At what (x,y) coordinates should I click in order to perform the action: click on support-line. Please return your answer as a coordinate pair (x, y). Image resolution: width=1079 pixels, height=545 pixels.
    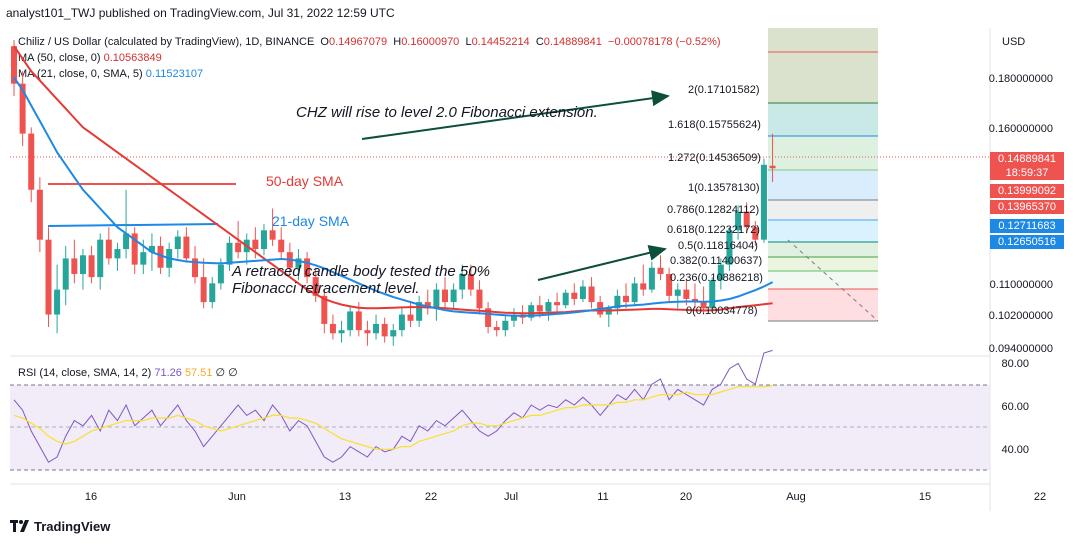
    Looking at the image, I should click on (133, 225).